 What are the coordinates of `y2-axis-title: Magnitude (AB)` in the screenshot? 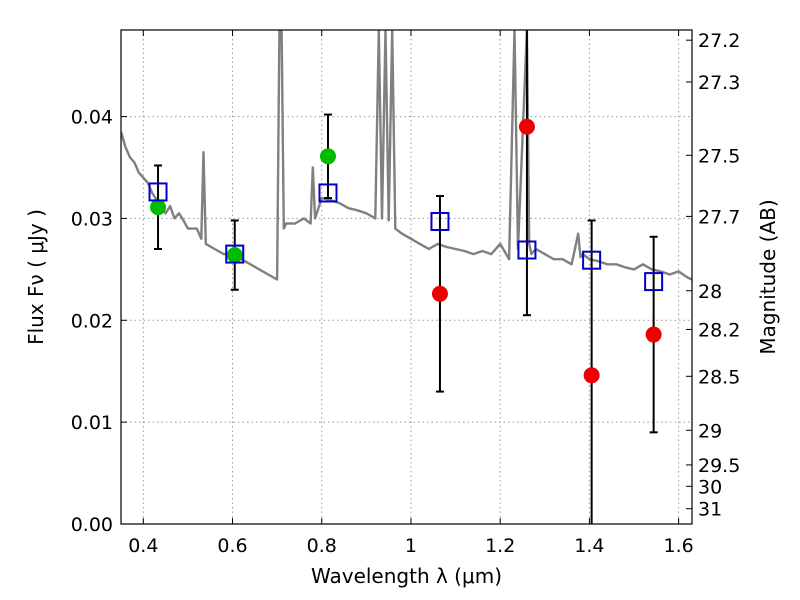 It's located at (768, 276).